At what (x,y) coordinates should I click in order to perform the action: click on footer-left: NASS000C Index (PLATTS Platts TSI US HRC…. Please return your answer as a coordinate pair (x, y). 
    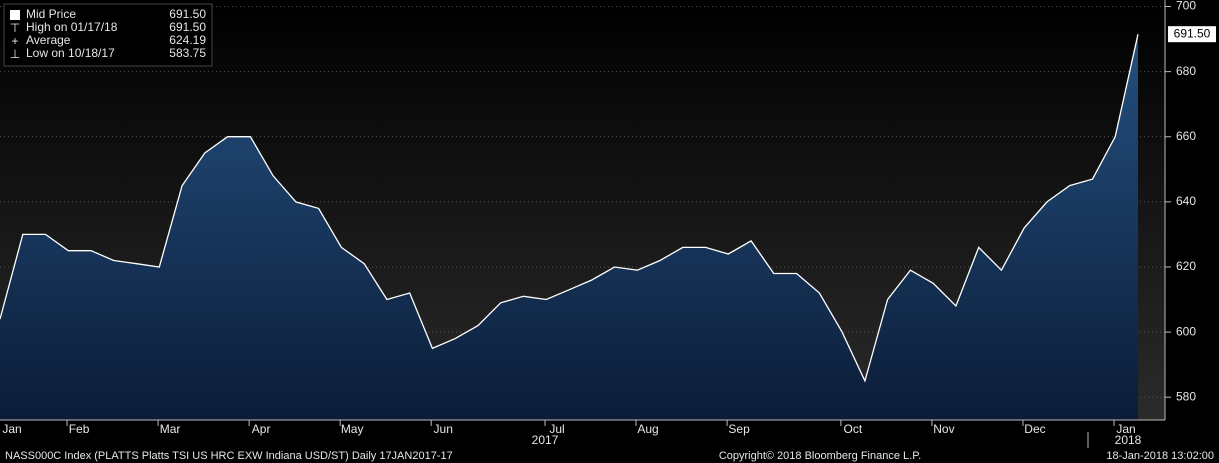
    Looking at the image, I should click on (229, 456).